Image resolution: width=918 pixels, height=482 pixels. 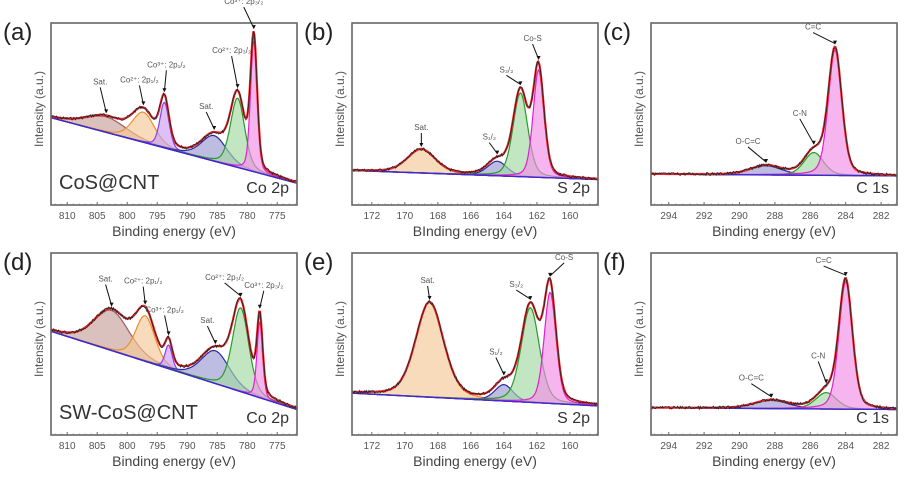 What do you see at coordinates (570, 216) in the screenshot?
I see `x-tick-label: 160` at bounding box center [570, 216].